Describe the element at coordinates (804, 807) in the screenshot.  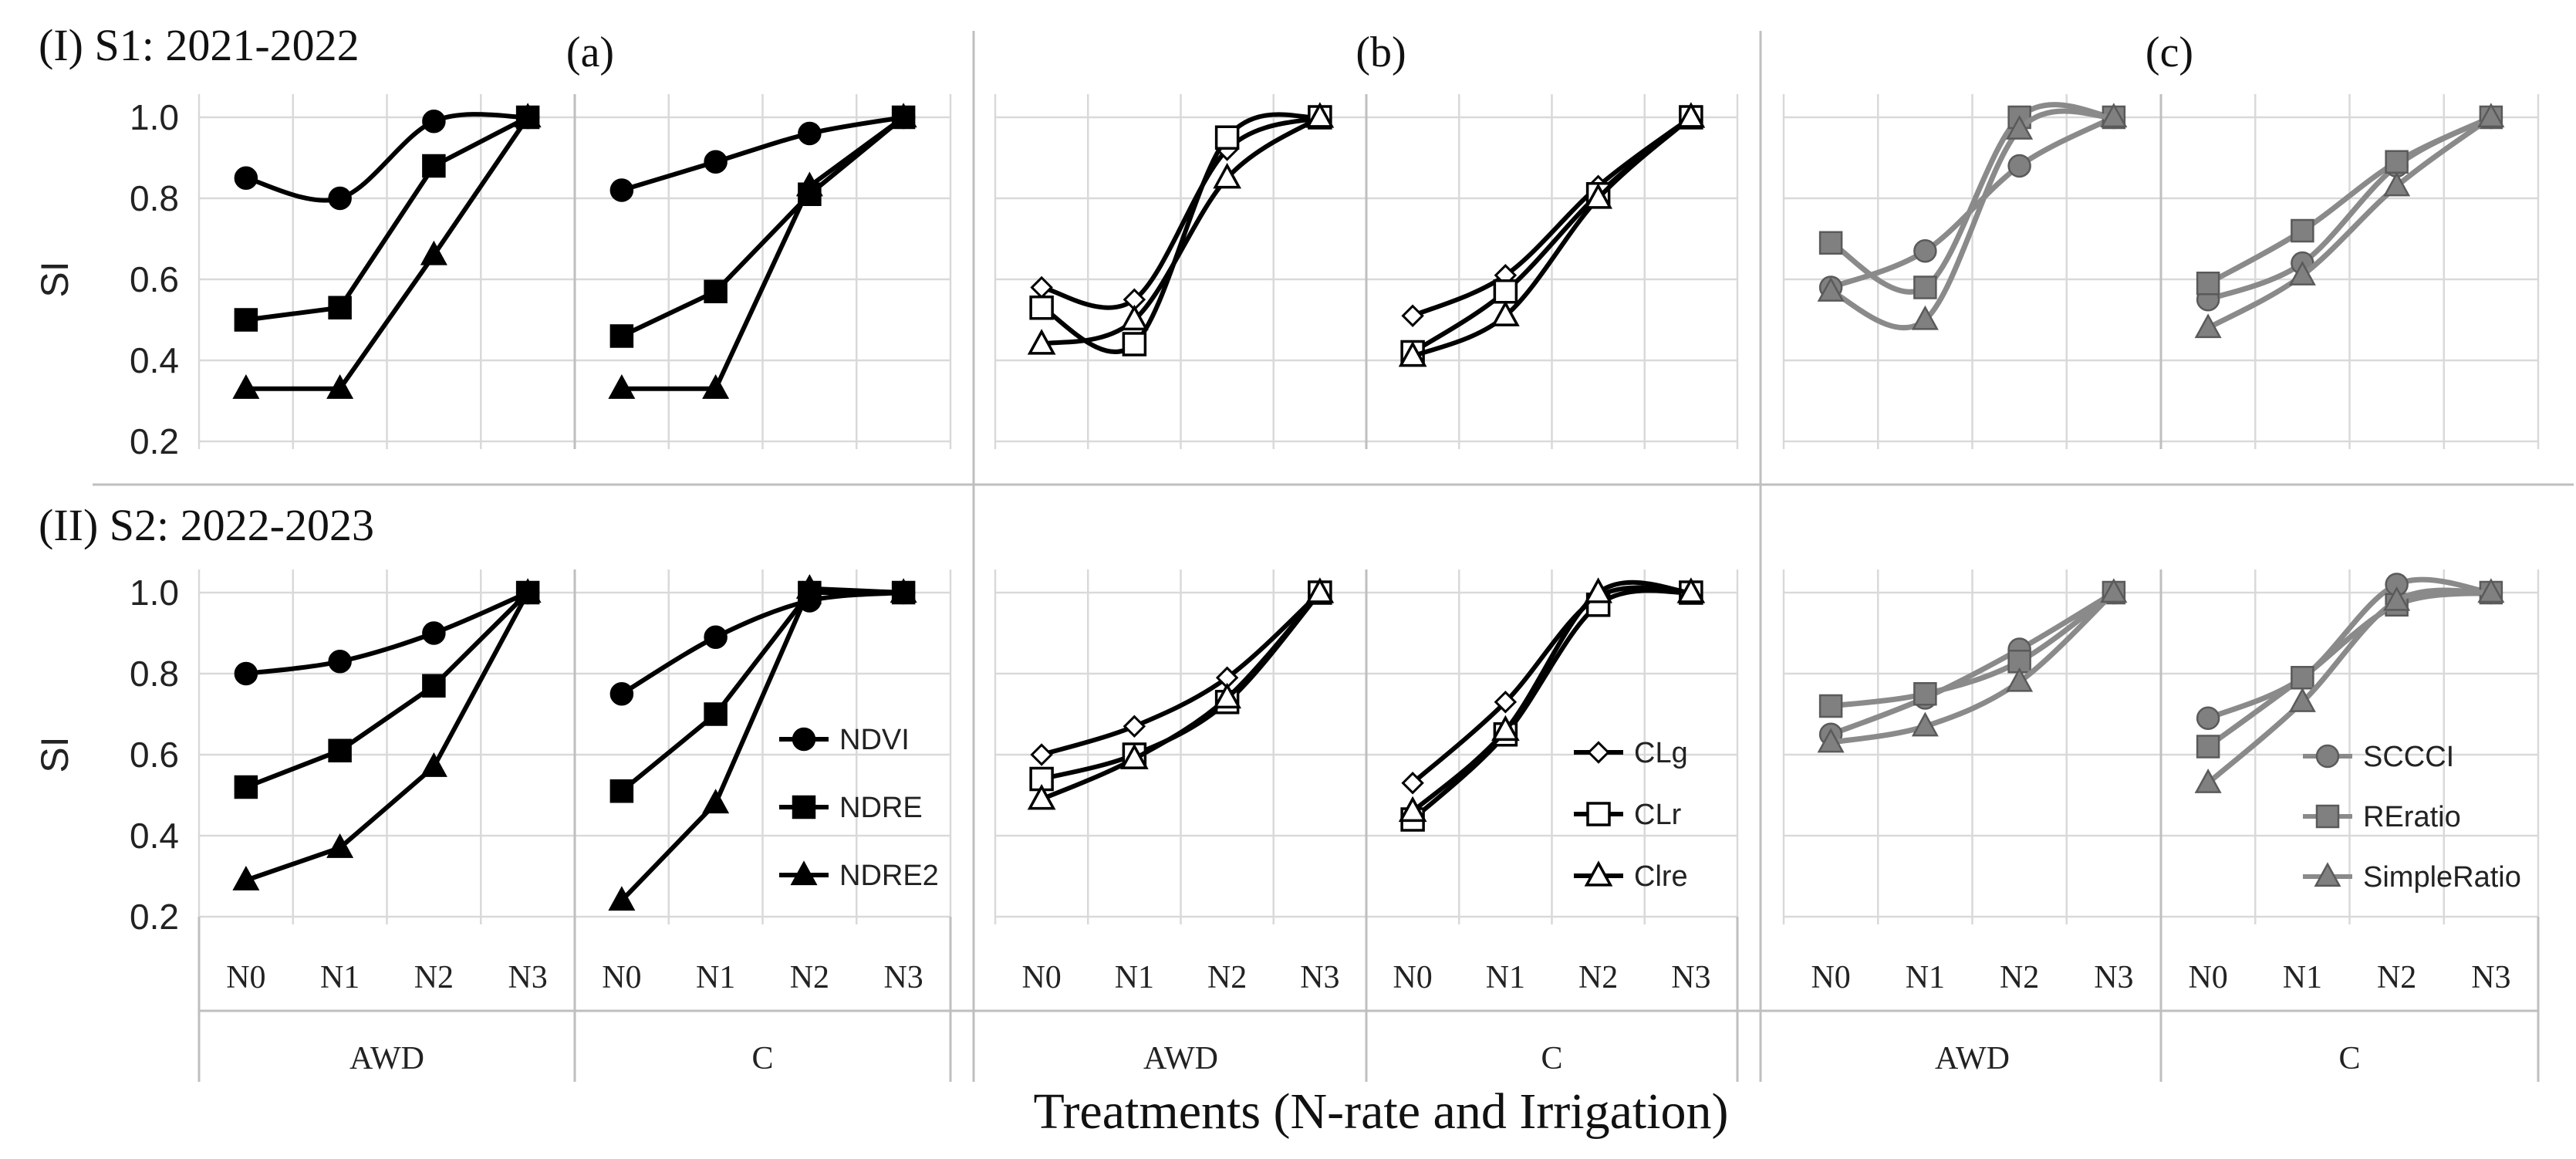
I see `legend-marker-ndre` at that location.